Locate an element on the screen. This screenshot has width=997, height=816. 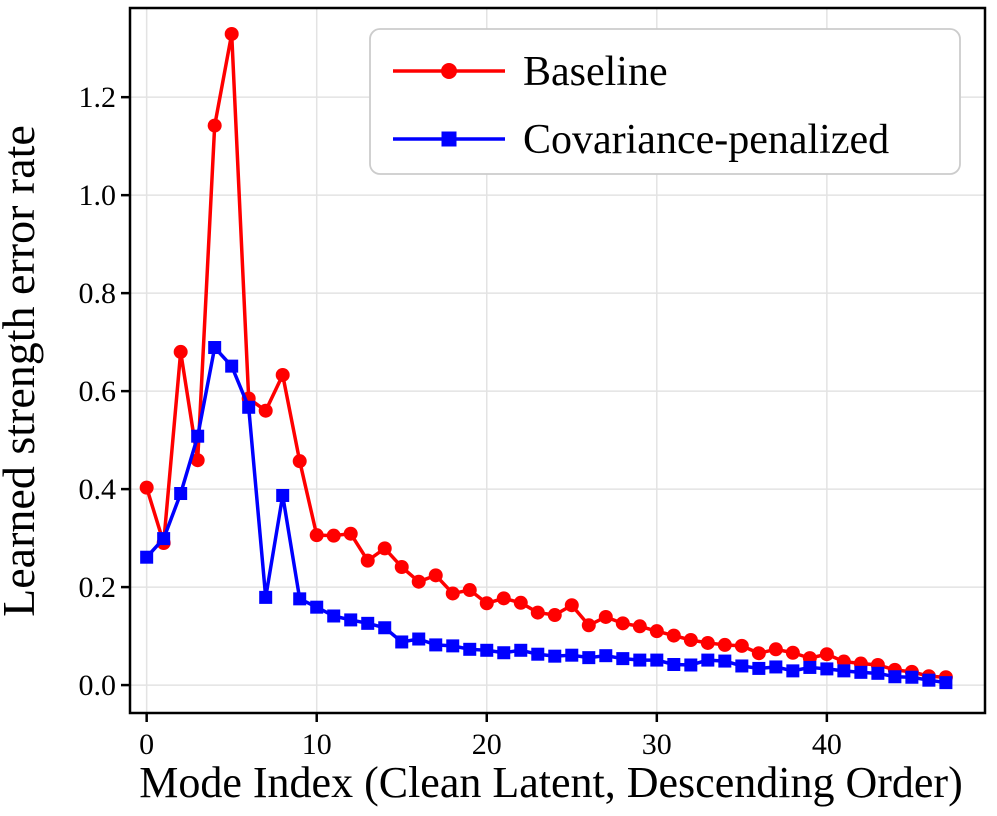
x-tick-label: 0 is located at coordinates (146, 744).